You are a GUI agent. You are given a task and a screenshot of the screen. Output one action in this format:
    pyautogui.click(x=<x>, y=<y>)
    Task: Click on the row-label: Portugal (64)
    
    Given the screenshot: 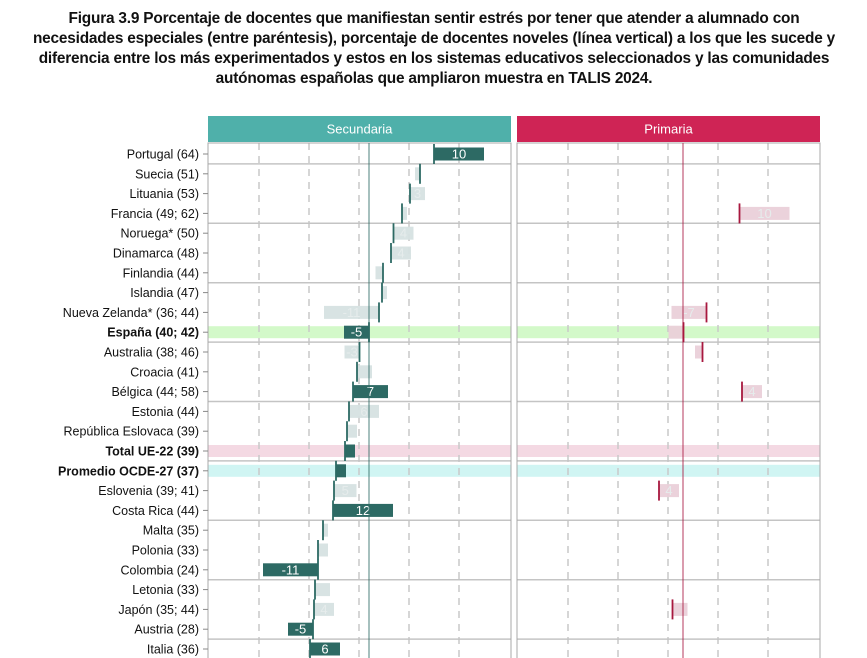 What is the action you would take?
    pyautogui.click(x=163, y=155)
    